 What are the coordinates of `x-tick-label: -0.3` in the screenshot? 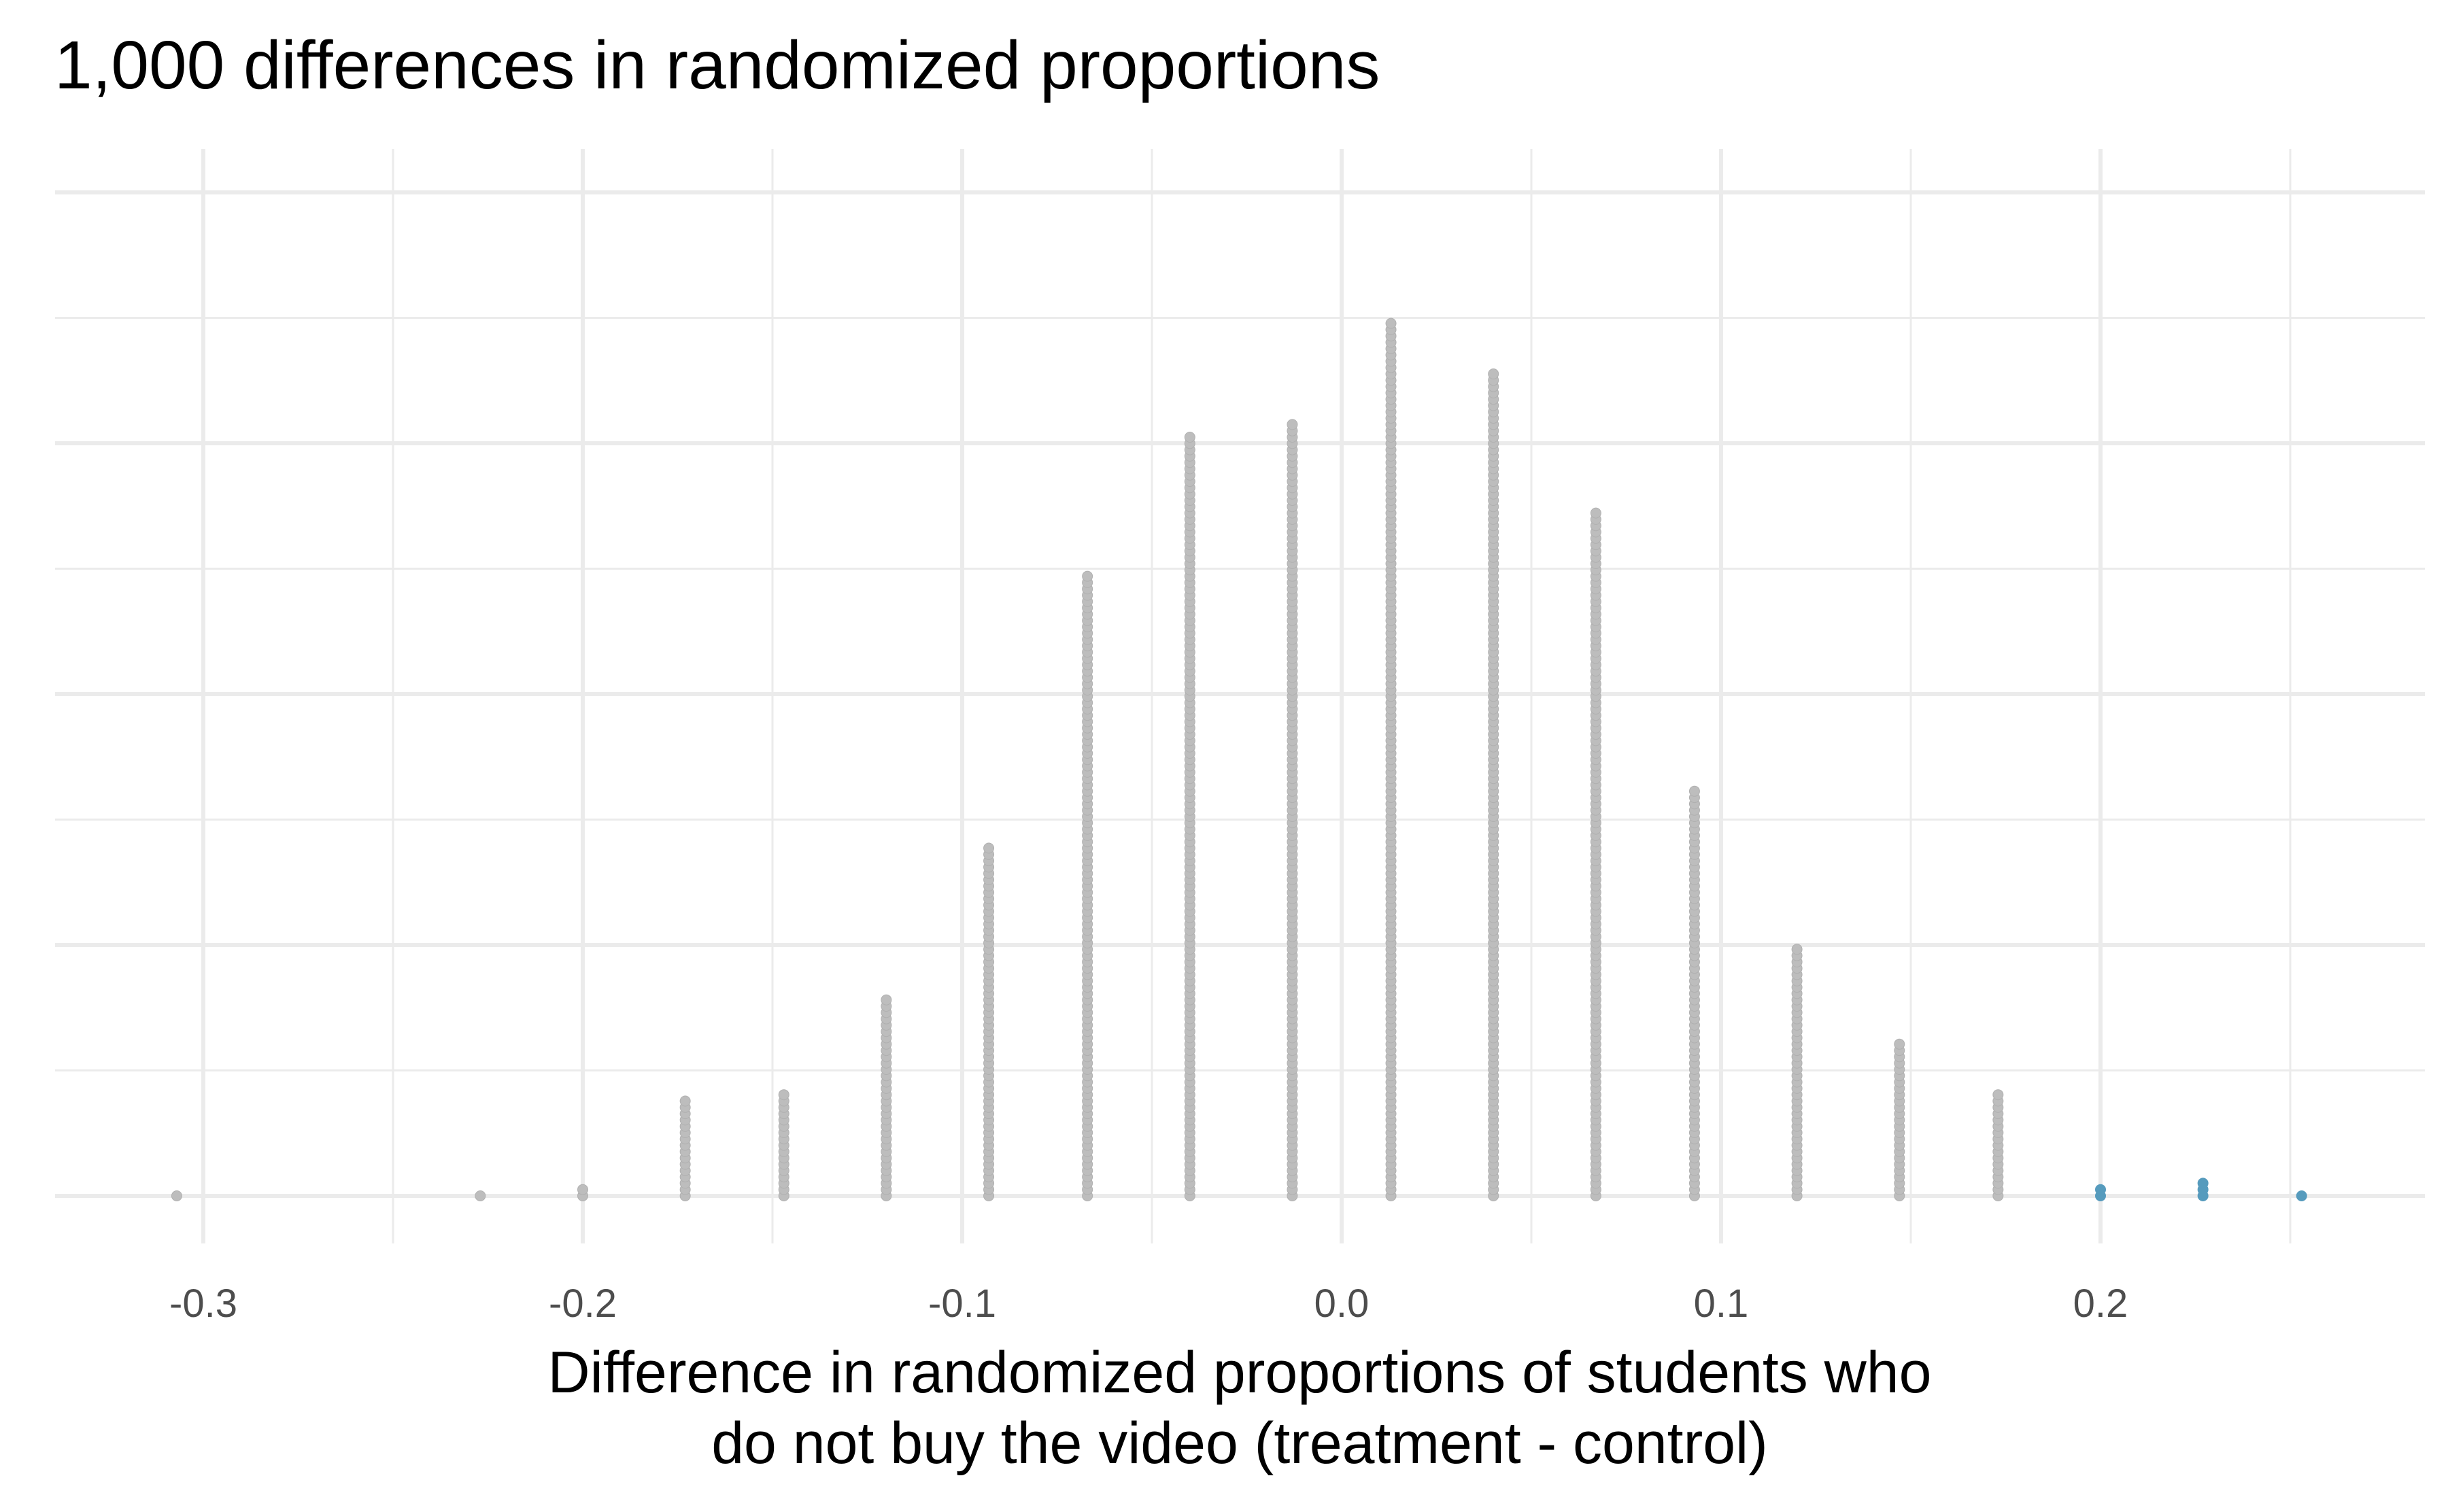 It's located at (203, 1304).